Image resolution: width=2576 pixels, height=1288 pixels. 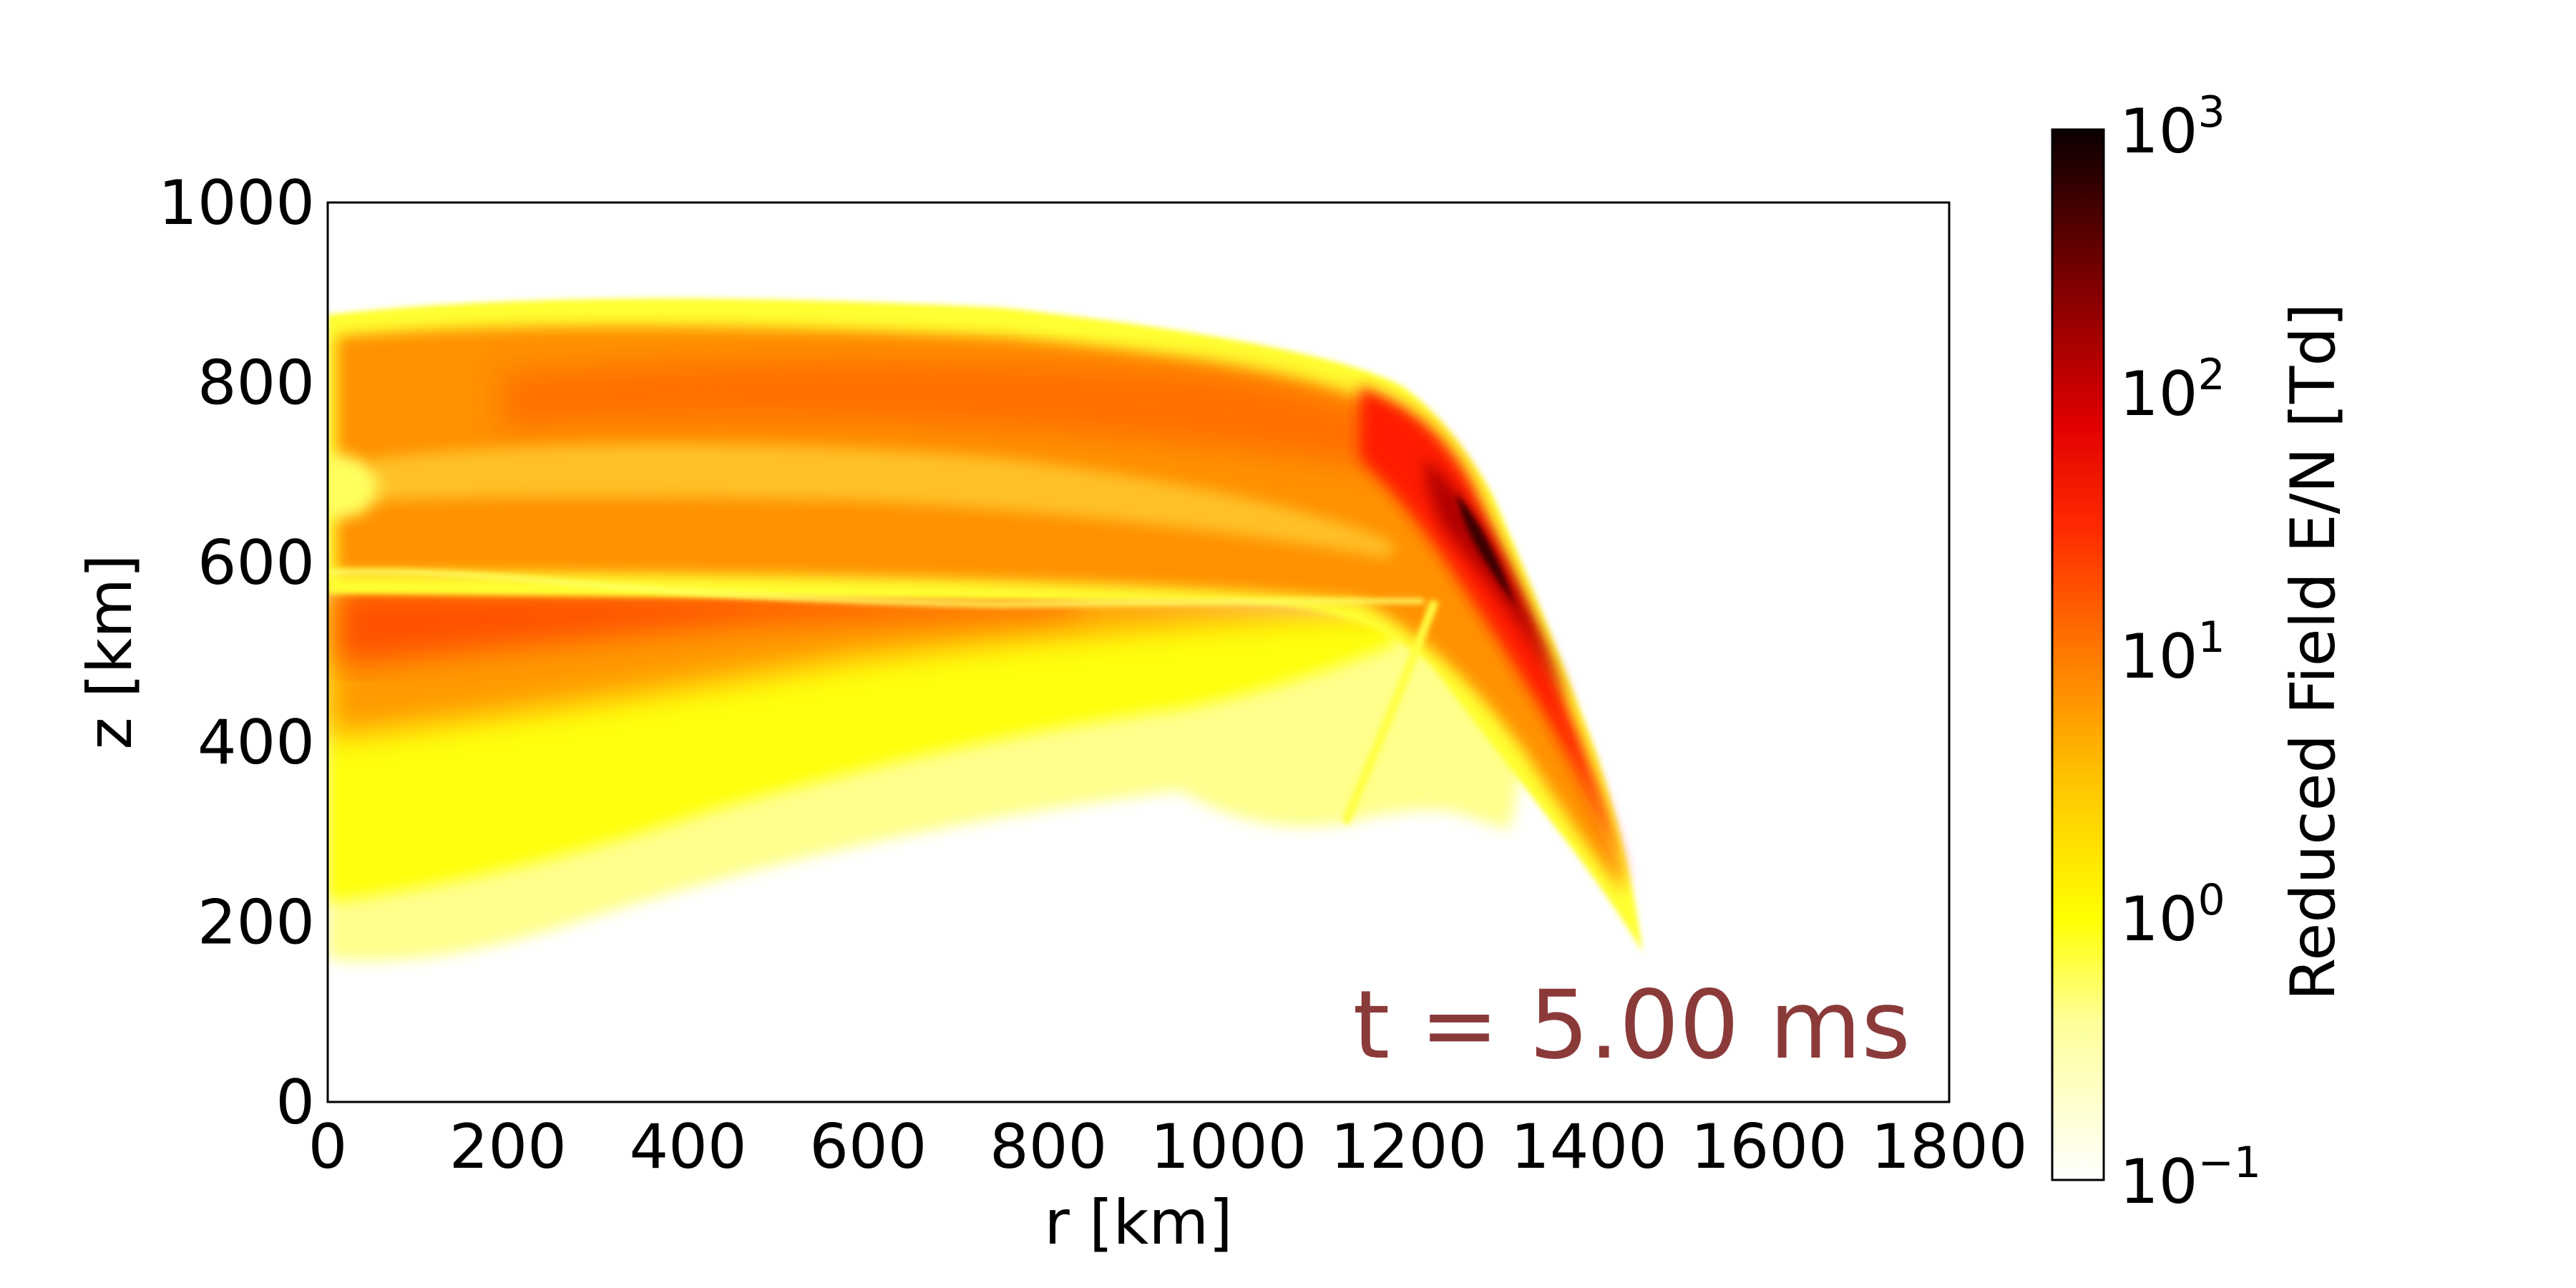 I want to click on x-tick-label: 0, so click(x=328, y=1147).